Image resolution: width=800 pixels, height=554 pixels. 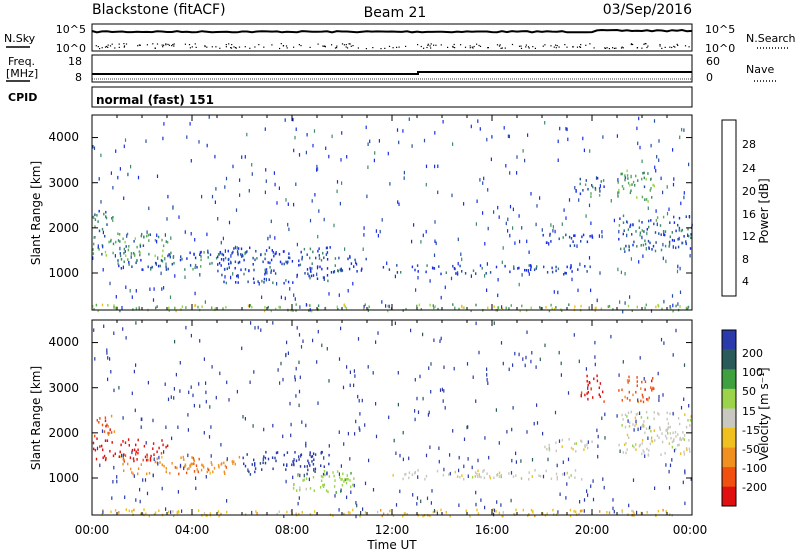 What do you see at coordinates (395, 13) in the screenshot?
I see `beam-title: Beam 21` at bounding box center [395, 13].